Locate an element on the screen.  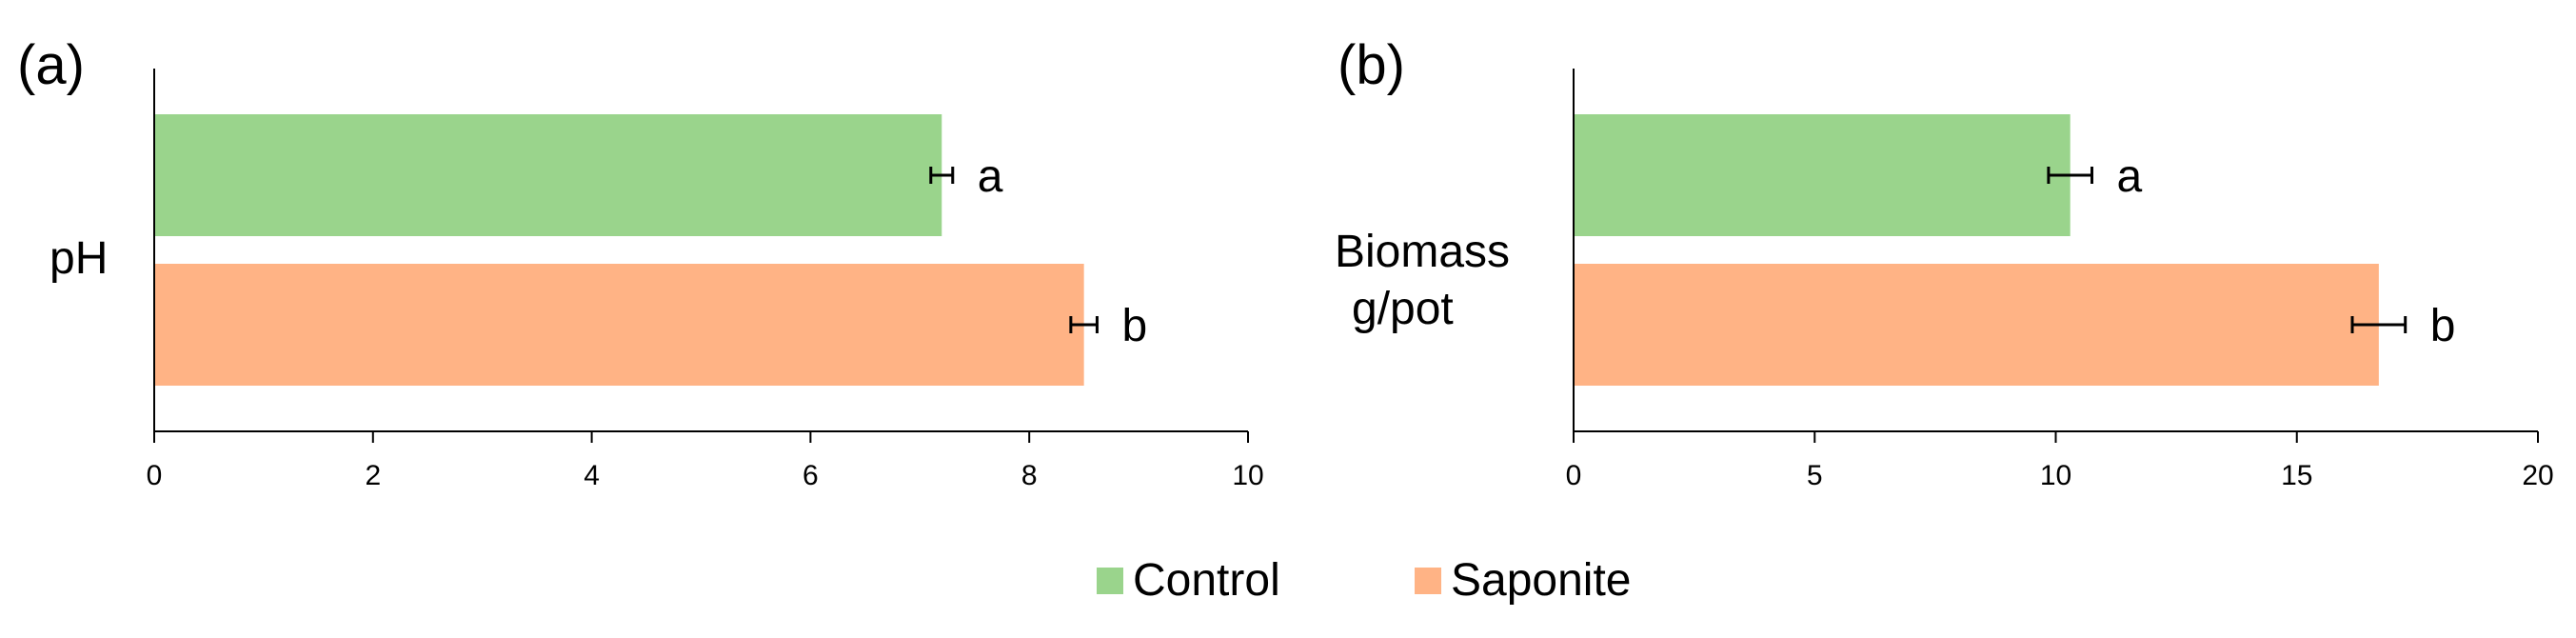
panel-label-a: (a) is located at coordinates (51, 65).